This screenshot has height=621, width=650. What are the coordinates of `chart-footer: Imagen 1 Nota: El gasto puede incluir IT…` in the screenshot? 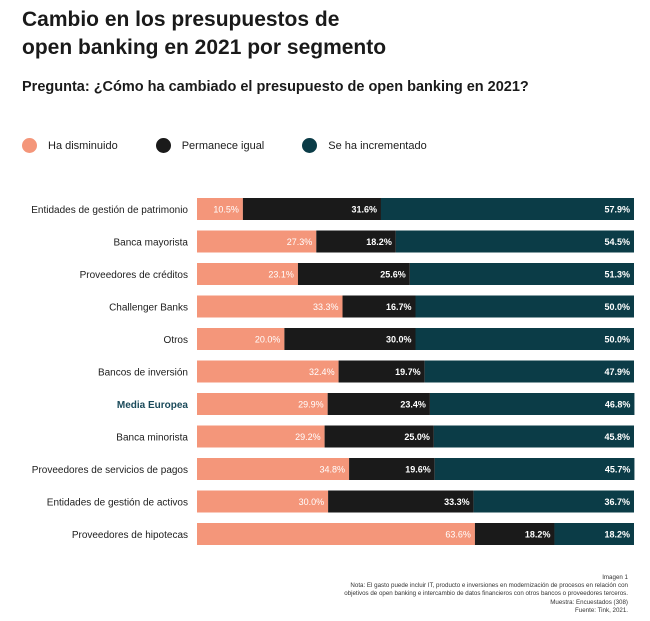 It's located at (486, 594).